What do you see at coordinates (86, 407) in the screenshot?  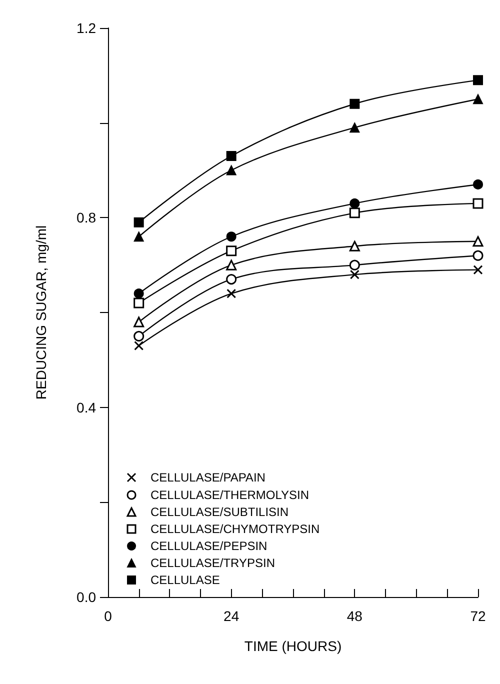 I see `y-tick-label: 0.4` at bounding box center [86, 407].